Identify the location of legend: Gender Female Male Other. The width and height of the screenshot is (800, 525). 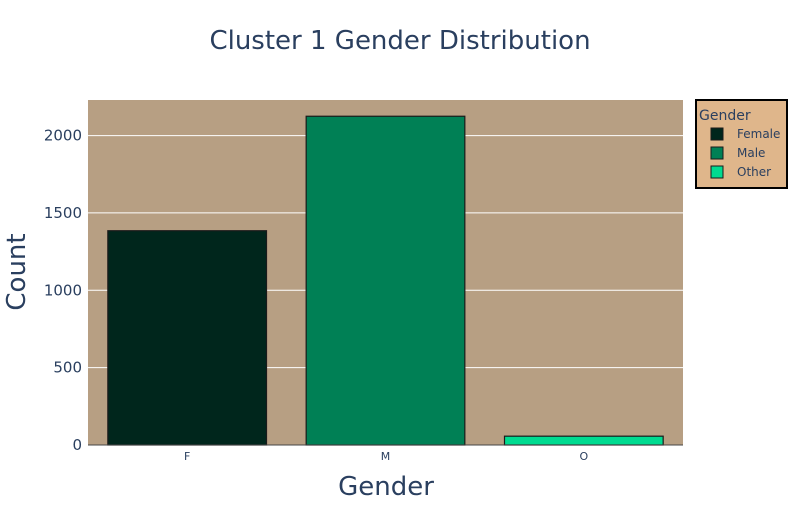
(741, 144).